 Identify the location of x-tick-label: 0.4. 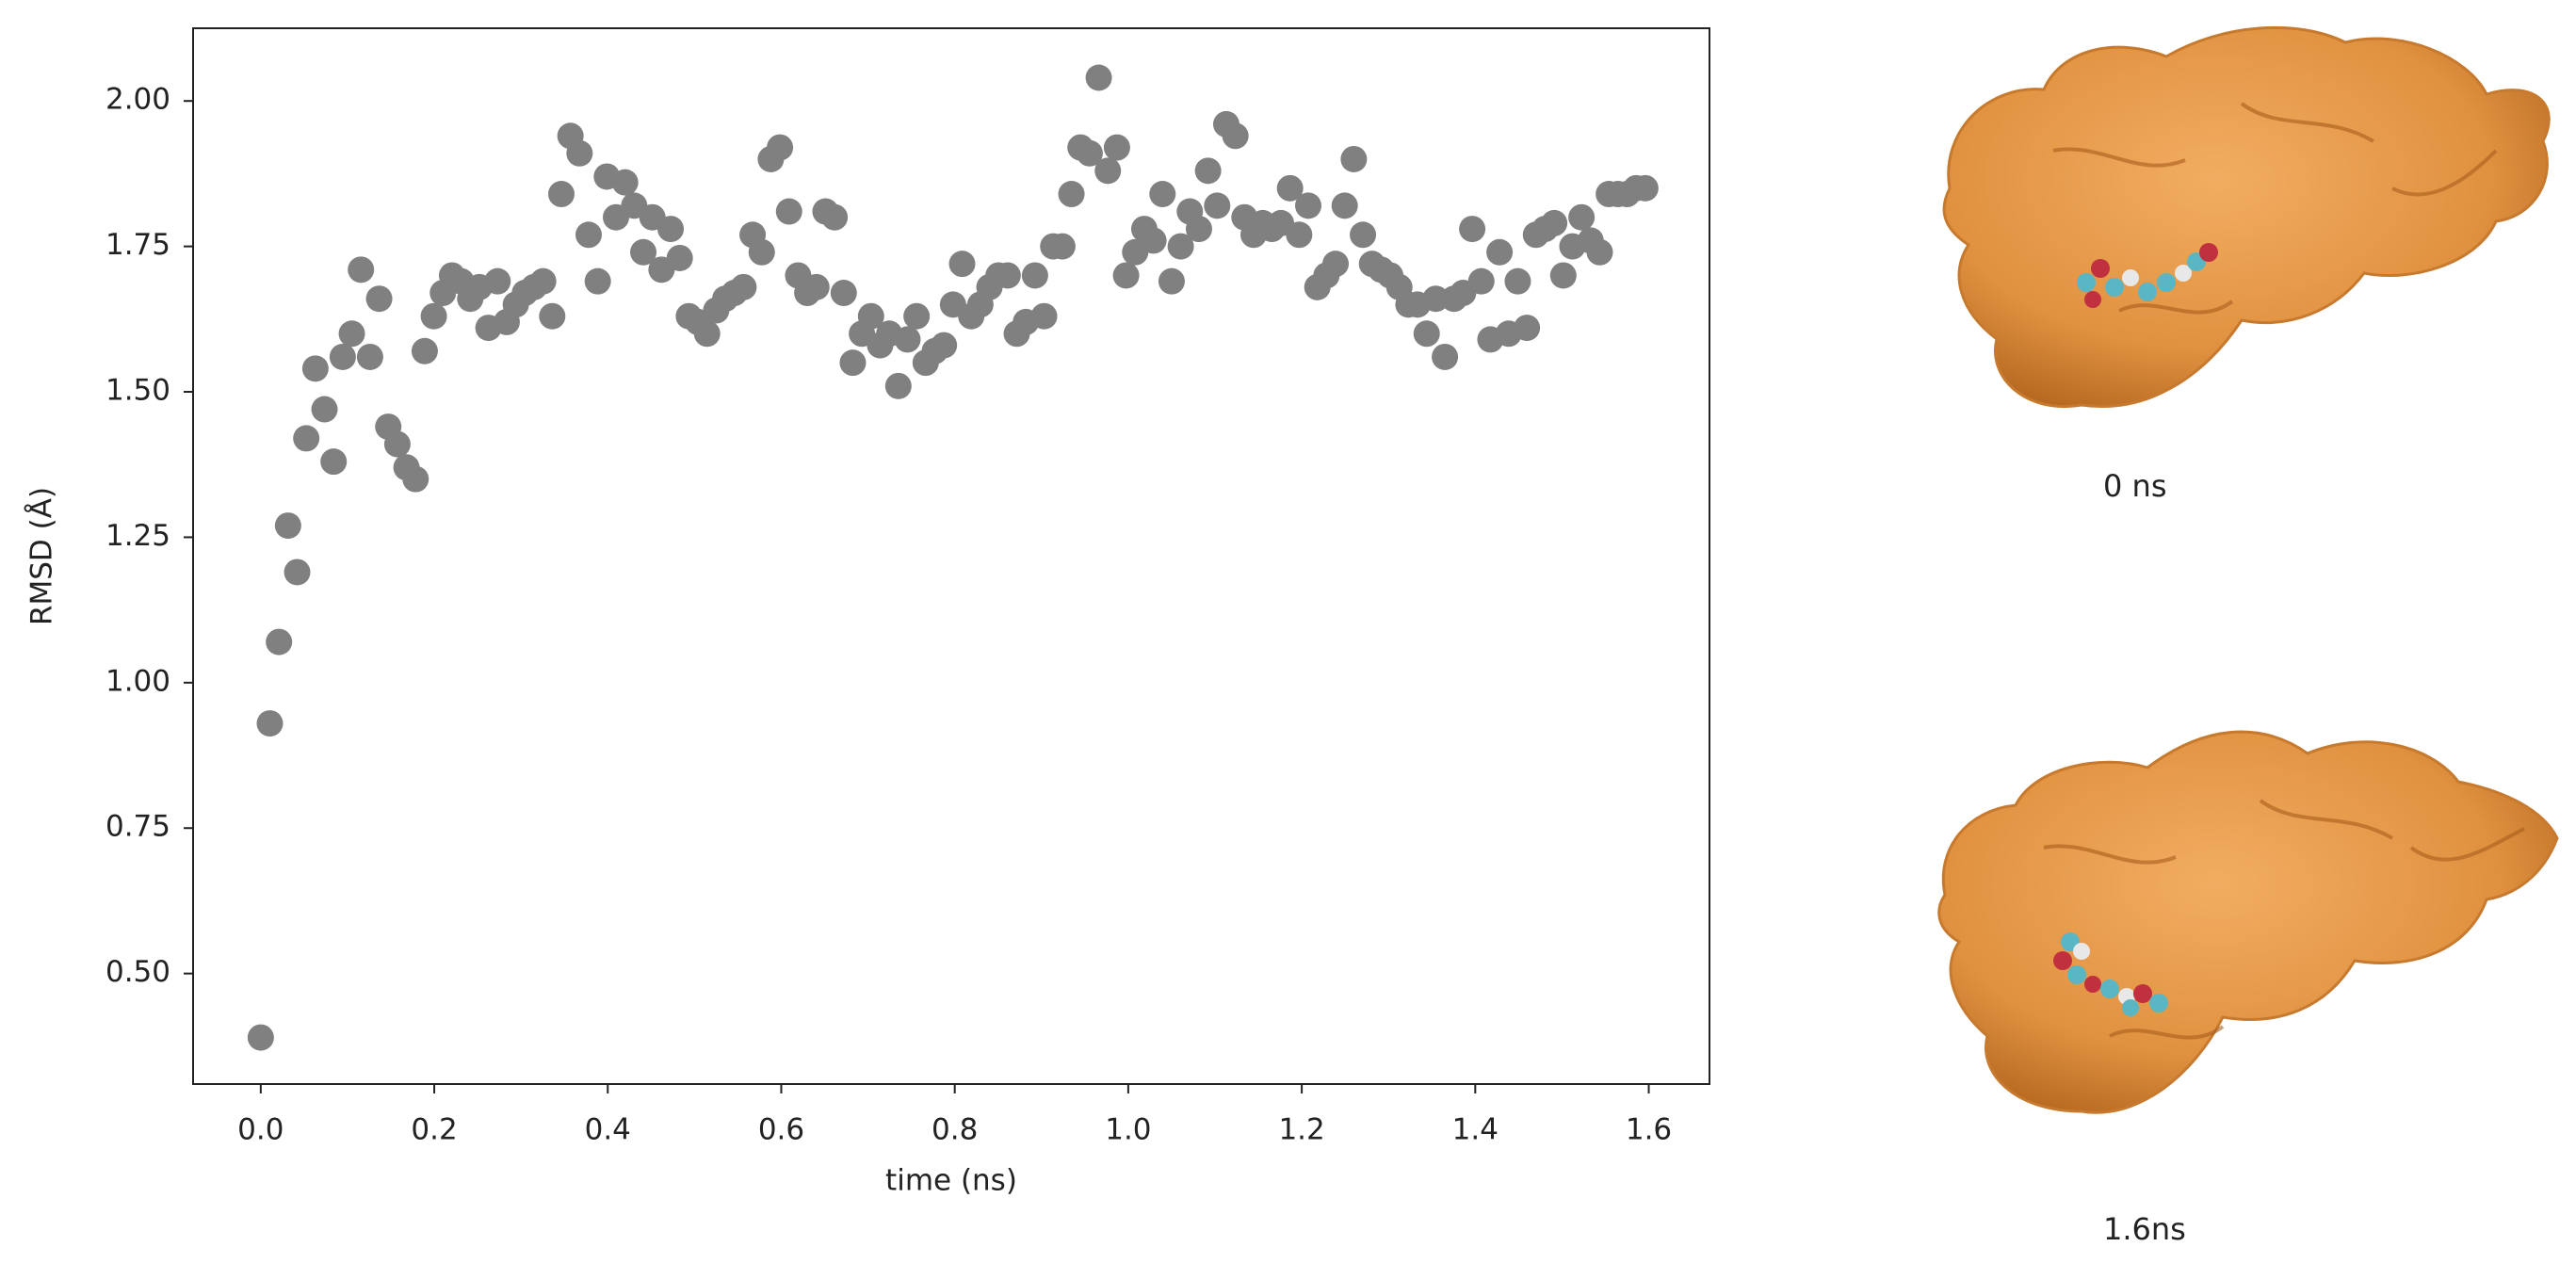
(608, 1130).